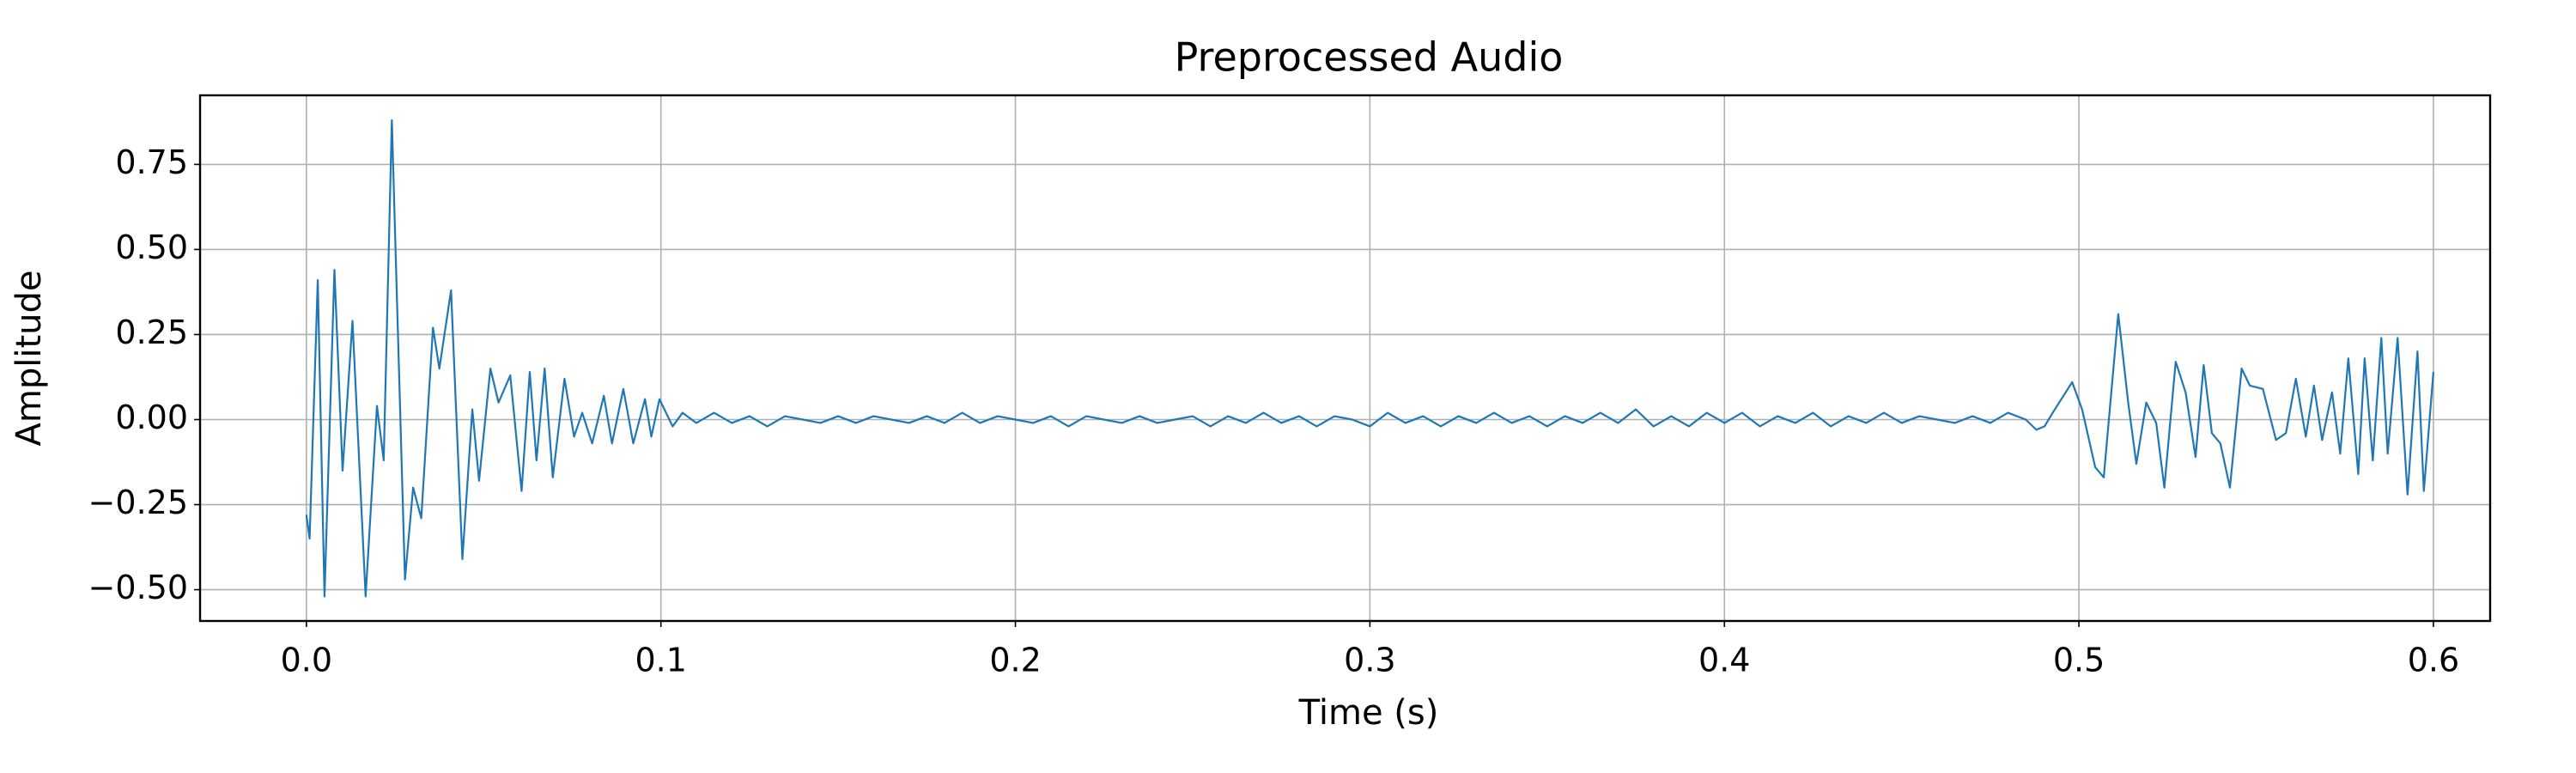  What do you see at coordinates (660, 660) in the screenshot?
I see `x-tick-label: 0.1` at bounding box center [660, 660].